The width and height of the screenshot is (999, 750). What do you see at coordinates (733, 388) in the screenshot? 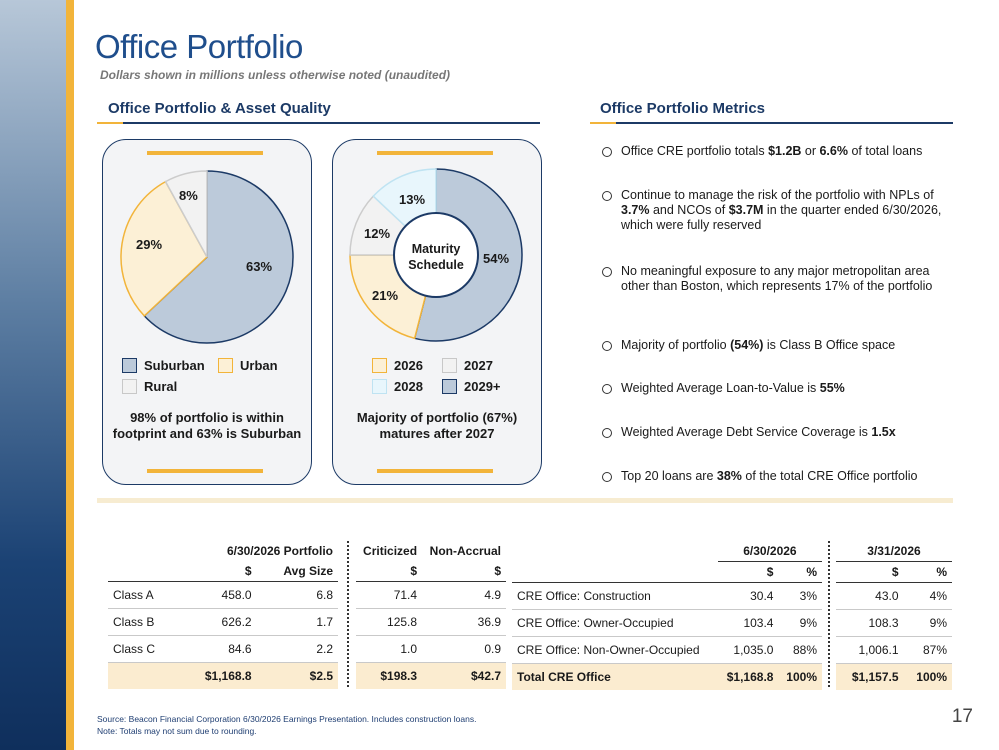
I see `bullet-text: Weighted Average Loan-to-Value is 55%` at bounding box center [733, 388].